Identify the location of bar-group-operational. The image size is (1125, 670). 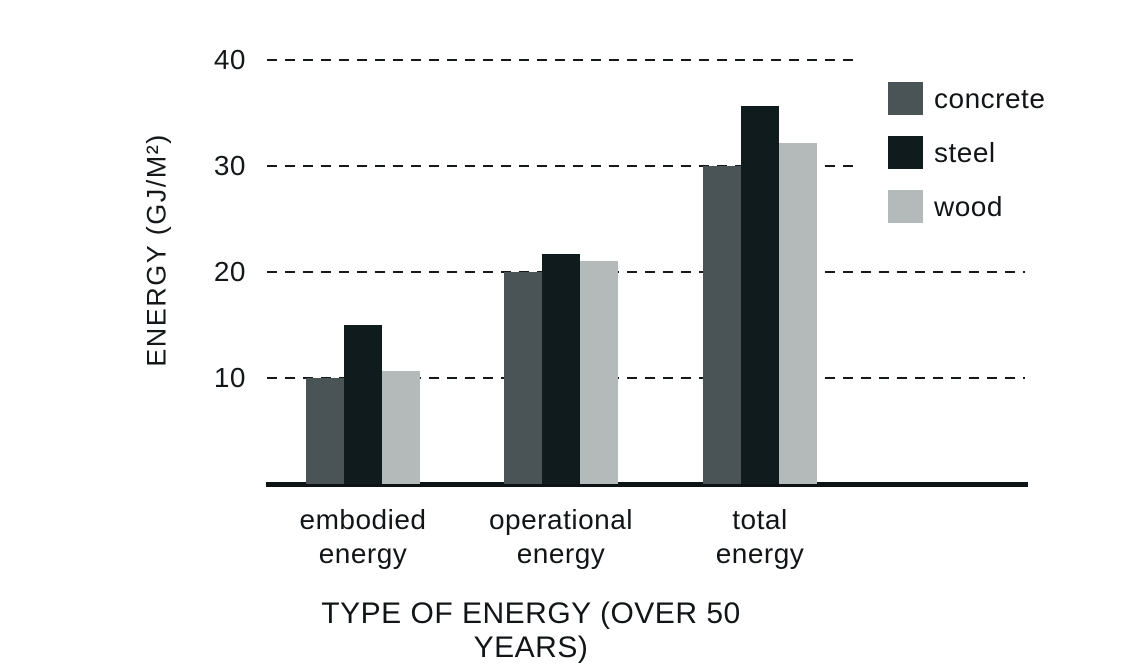
(561, 369).